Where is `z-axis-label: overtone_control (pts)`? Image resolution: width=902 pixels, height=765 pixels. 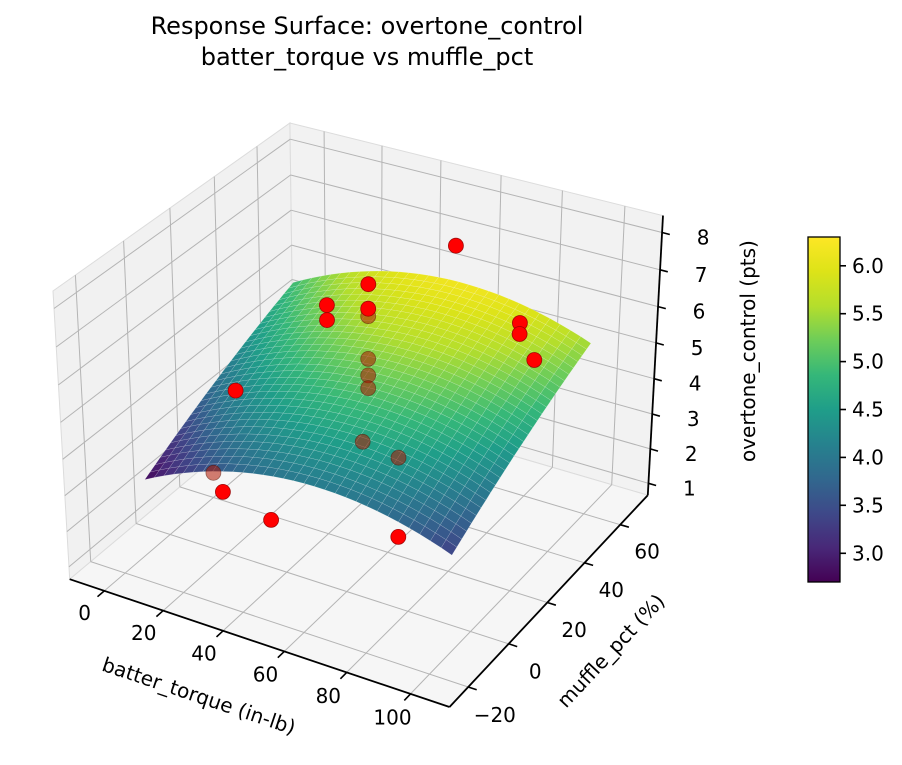
z-axis-label: overtone_control (pts) is located at coordinates (748, 351).